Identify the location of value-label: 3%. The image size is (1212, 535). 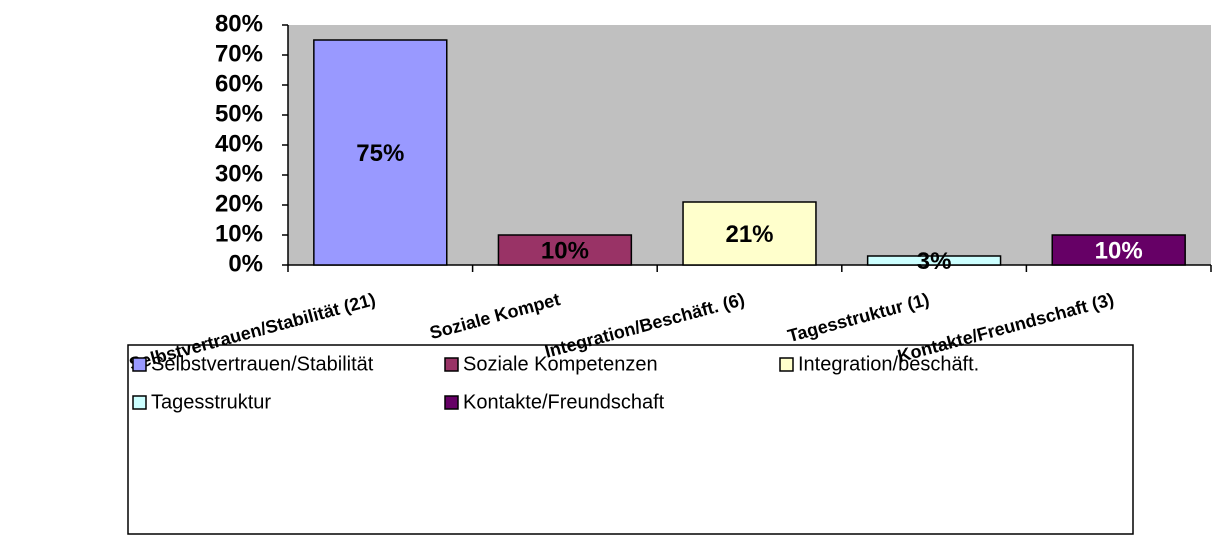
(934, 261).